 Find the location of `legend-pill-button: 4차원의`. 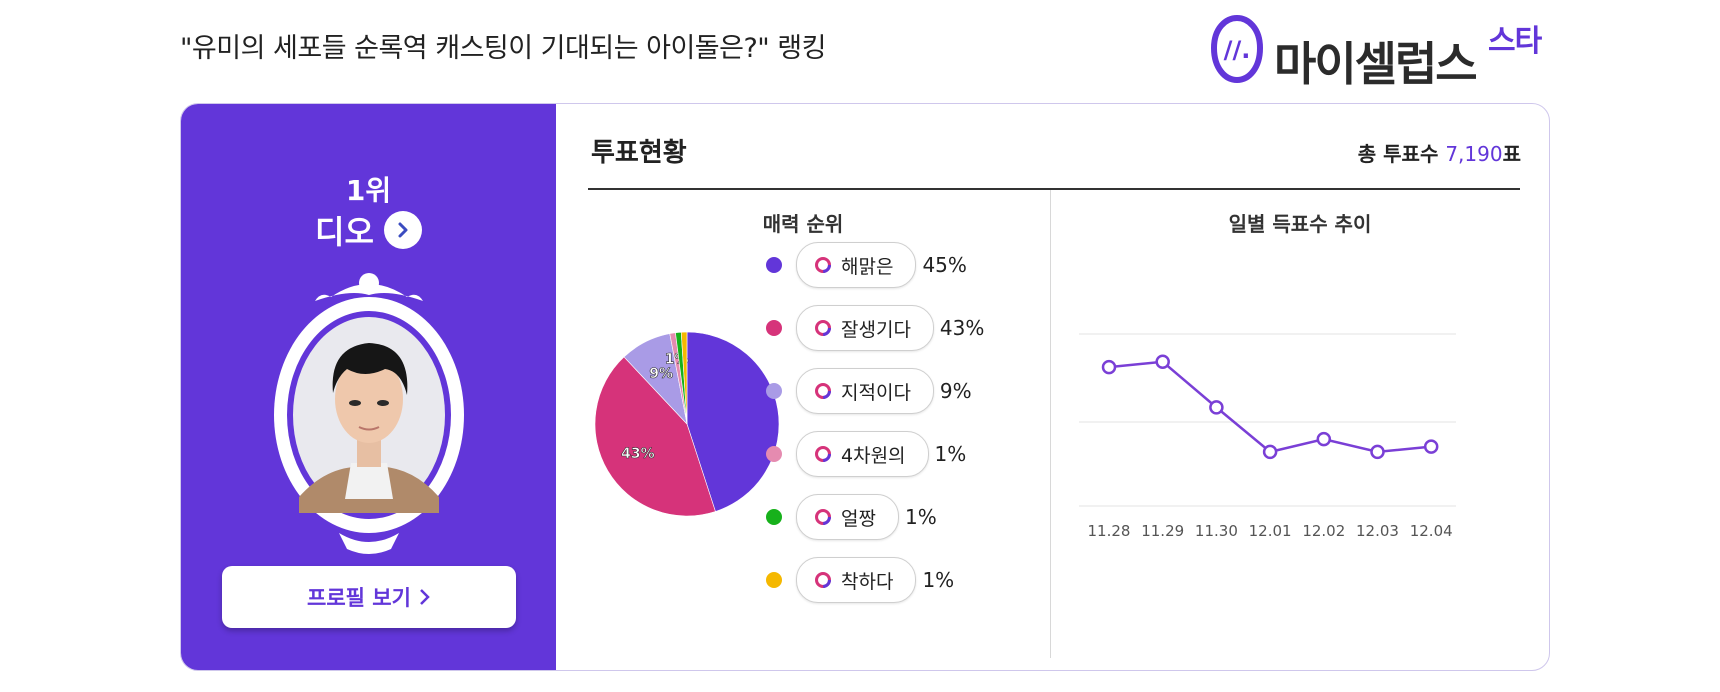

legend-pill-button: 4차원의 is located at coordinates (862, 454).